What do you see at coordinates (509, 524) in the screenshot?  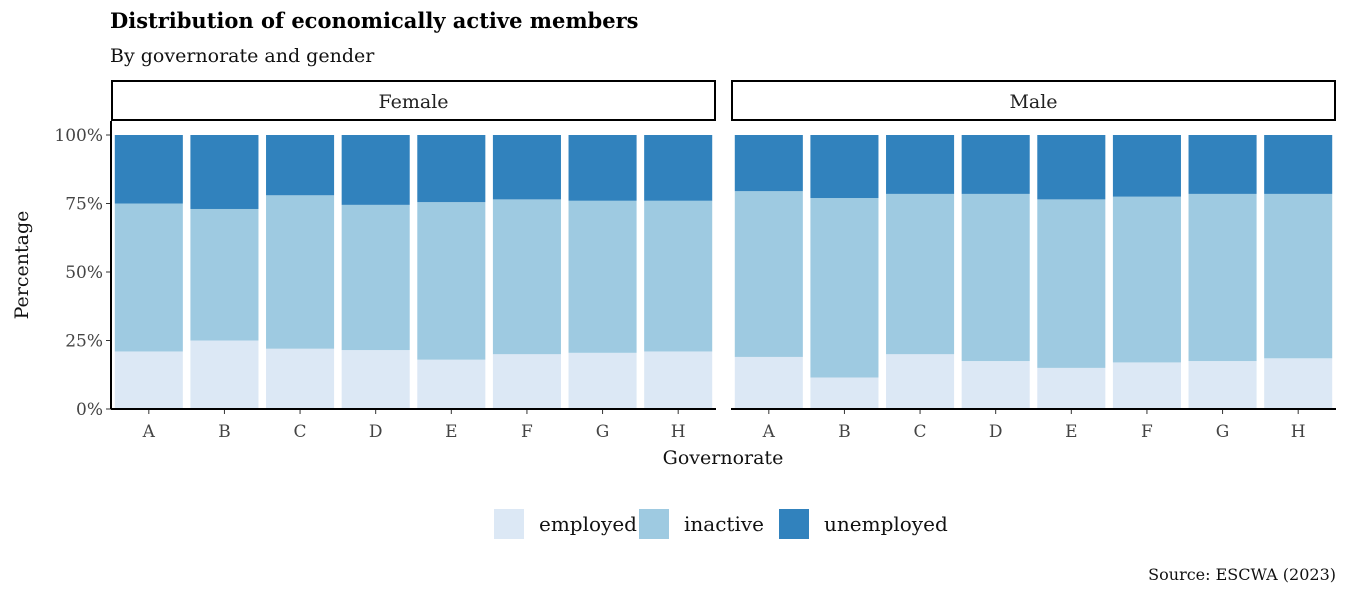 I see `legend-swatch-employed` at bounding box center [509, 524].